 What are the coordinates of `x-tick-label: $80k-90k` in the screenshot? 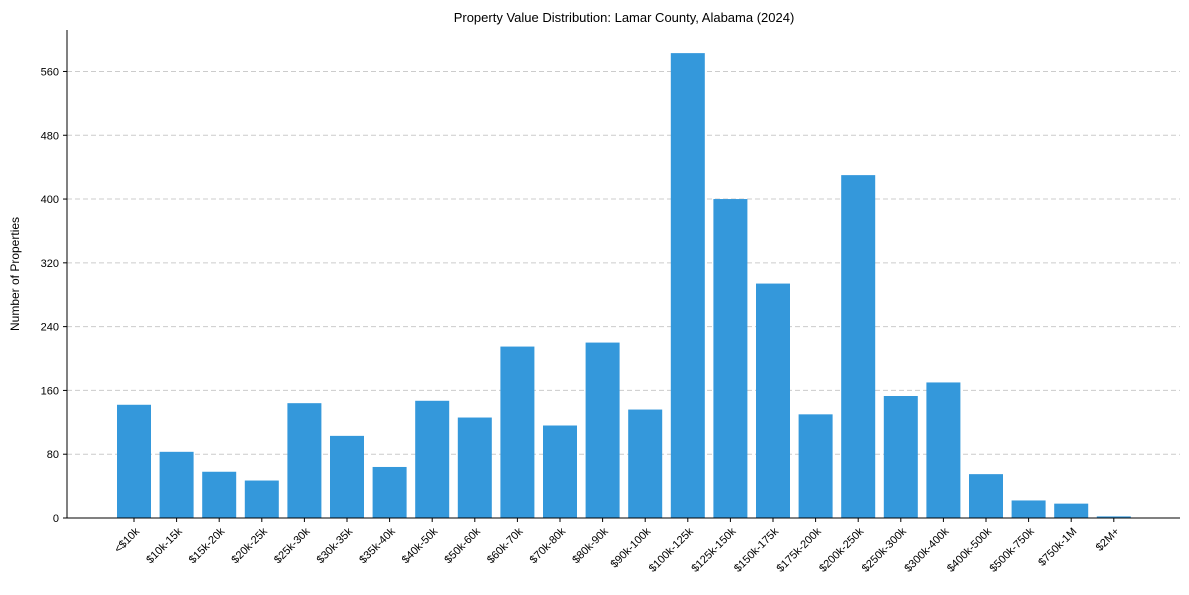 It's located at (590, 545).